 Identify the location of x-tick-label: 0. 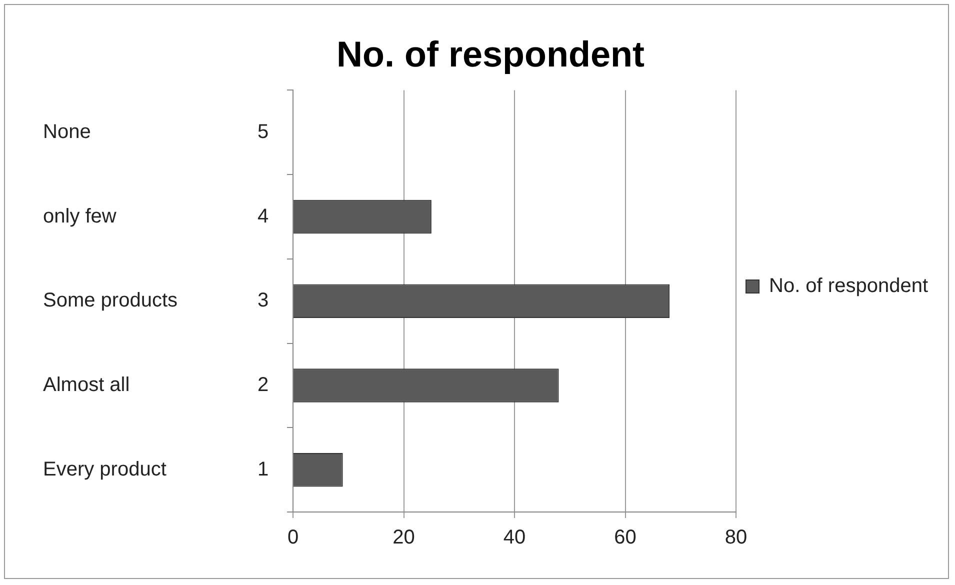
(293, 537).